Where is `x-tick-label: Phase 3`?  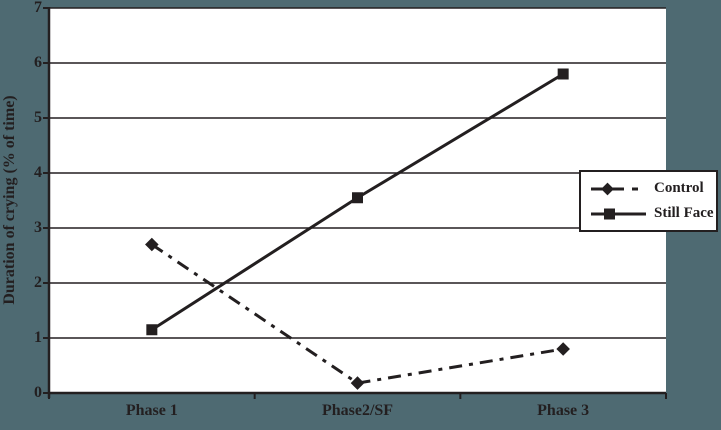 x-tick-label: Phase 3 is located at coordinates (563, 410).